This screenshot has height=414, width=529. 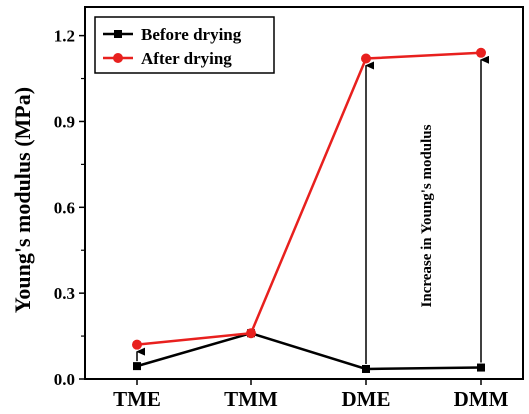 I want to click on x-tick-label: TMM, so click(x=251, y=399).